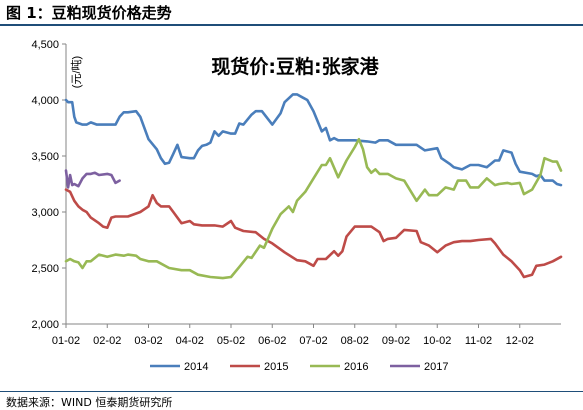  Describe the element at coordinates (291, 391) in the screenshot. I see `footer-rule` at that location.